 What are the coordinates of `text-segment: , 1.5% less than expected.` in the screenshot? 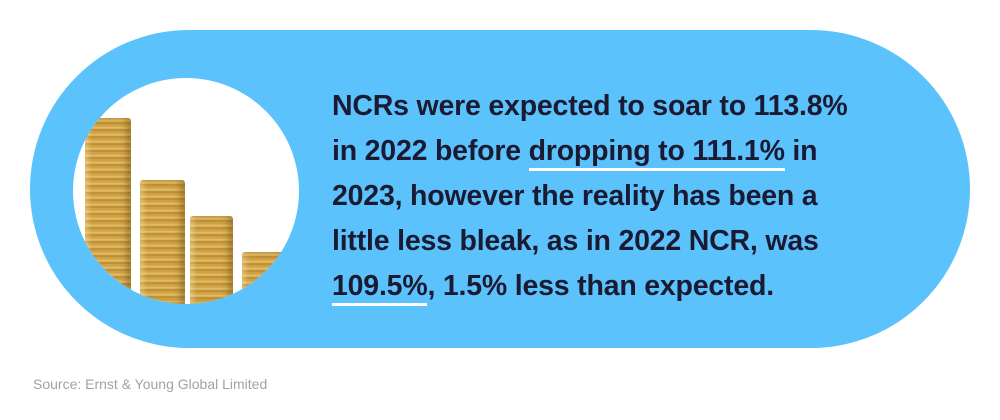 It's located at (600, 286).